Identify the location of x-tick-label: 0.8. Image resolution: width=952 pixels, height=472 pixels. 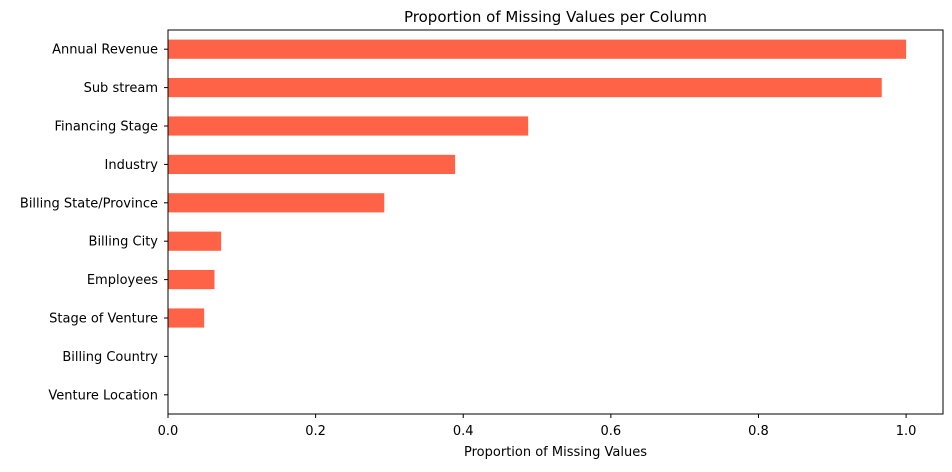
(758, 431).